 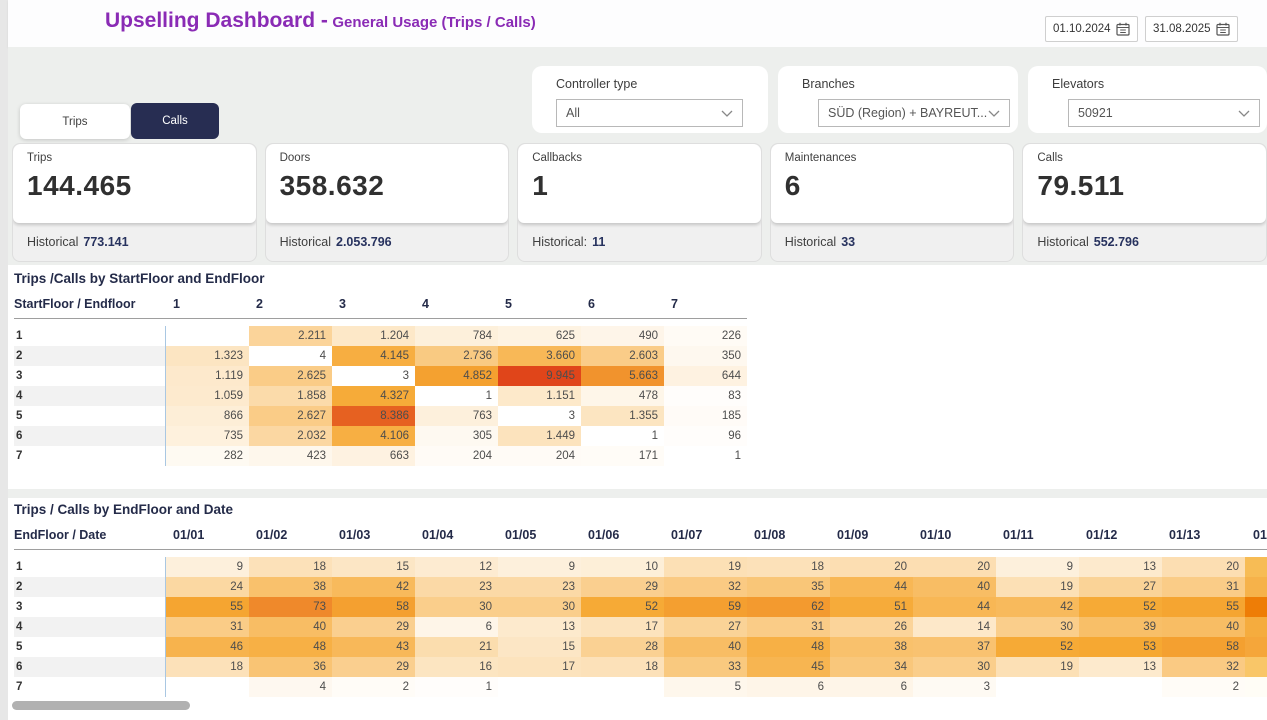 What do you see at coordinates (1120, 647) in the screenshot?
I see `heatmap-cell: 53` at bounding box center [1120, 647].